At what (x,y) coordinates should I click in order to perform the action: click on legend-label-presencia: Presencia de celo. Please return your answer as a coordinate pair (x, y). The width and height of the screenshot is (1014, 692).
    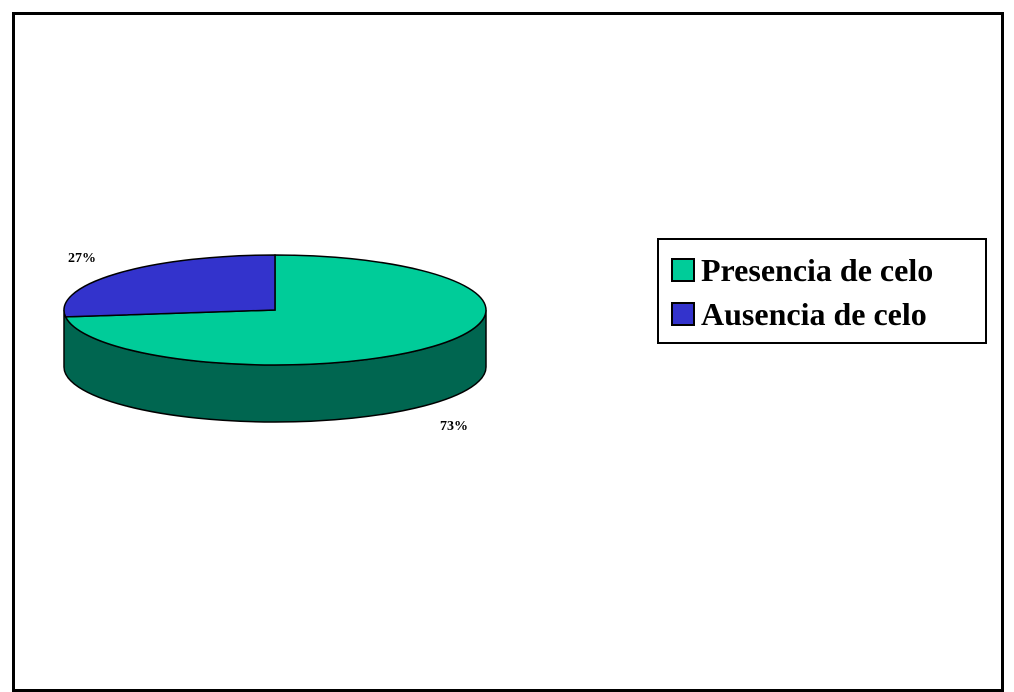
    Looking at the image, I should click on (817, 270).